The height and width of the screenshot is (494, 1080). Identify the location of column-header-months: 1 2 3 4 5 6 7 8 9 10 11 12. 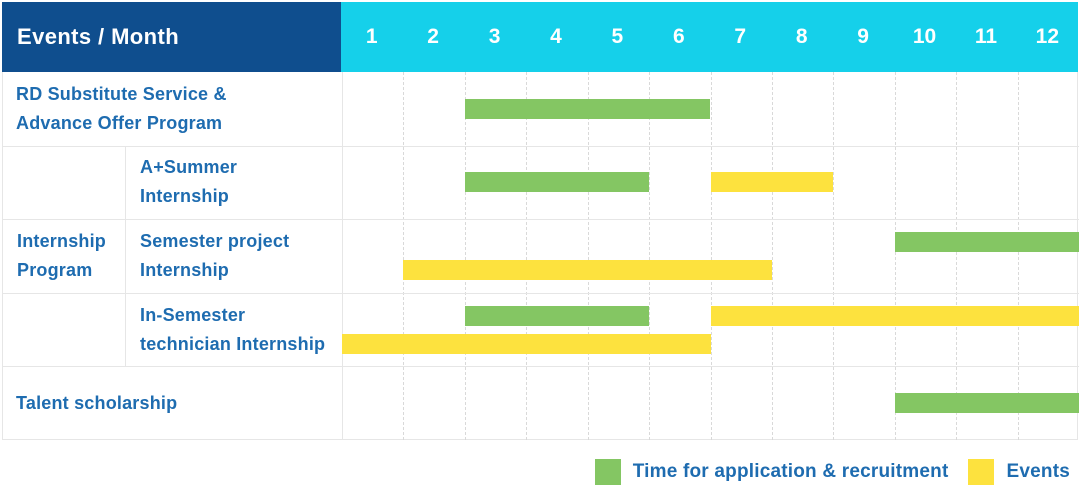
(709, 37).